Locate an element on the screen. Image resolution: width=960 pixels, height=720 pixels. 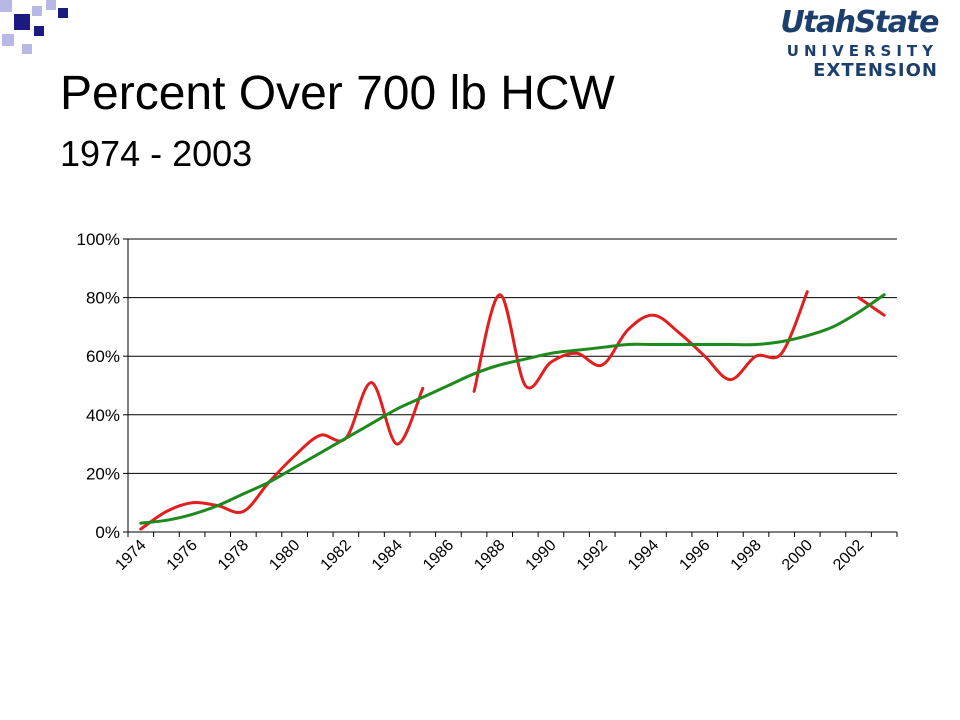
y-tick-label: 0% is located at coordinates (107, 532).